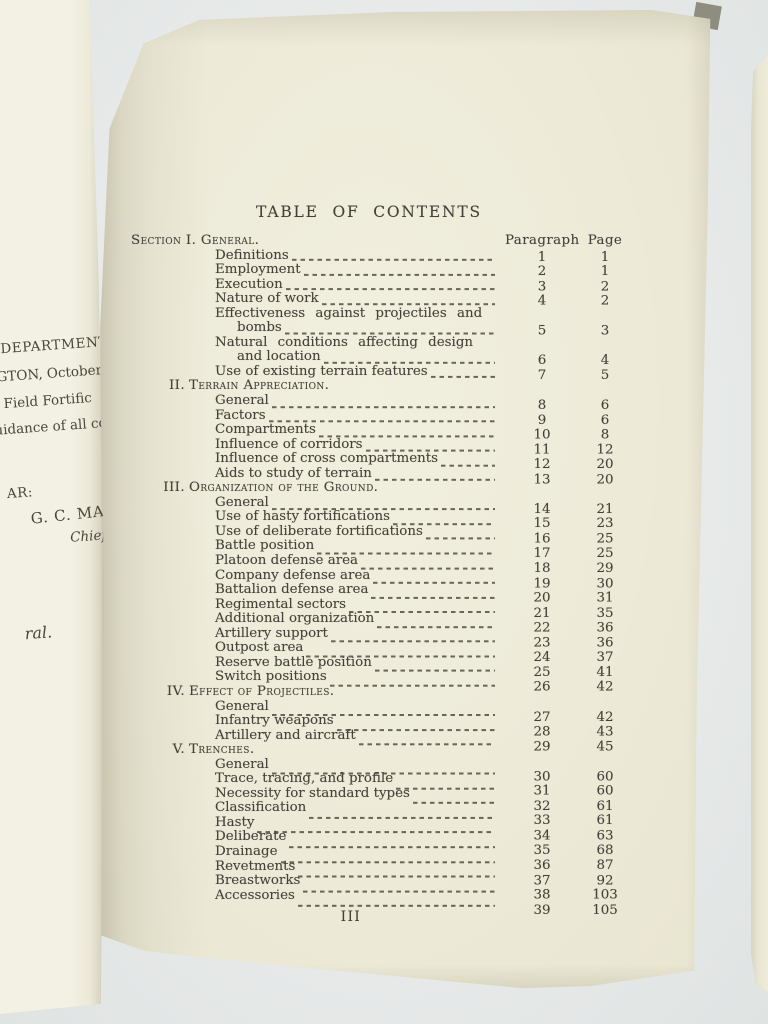 The width and height of the screenshot is (768, 1024). Describe the element at coordinates (542, 524) in the screenshot. I see `toc-entry-paragraph: 15` at that location.